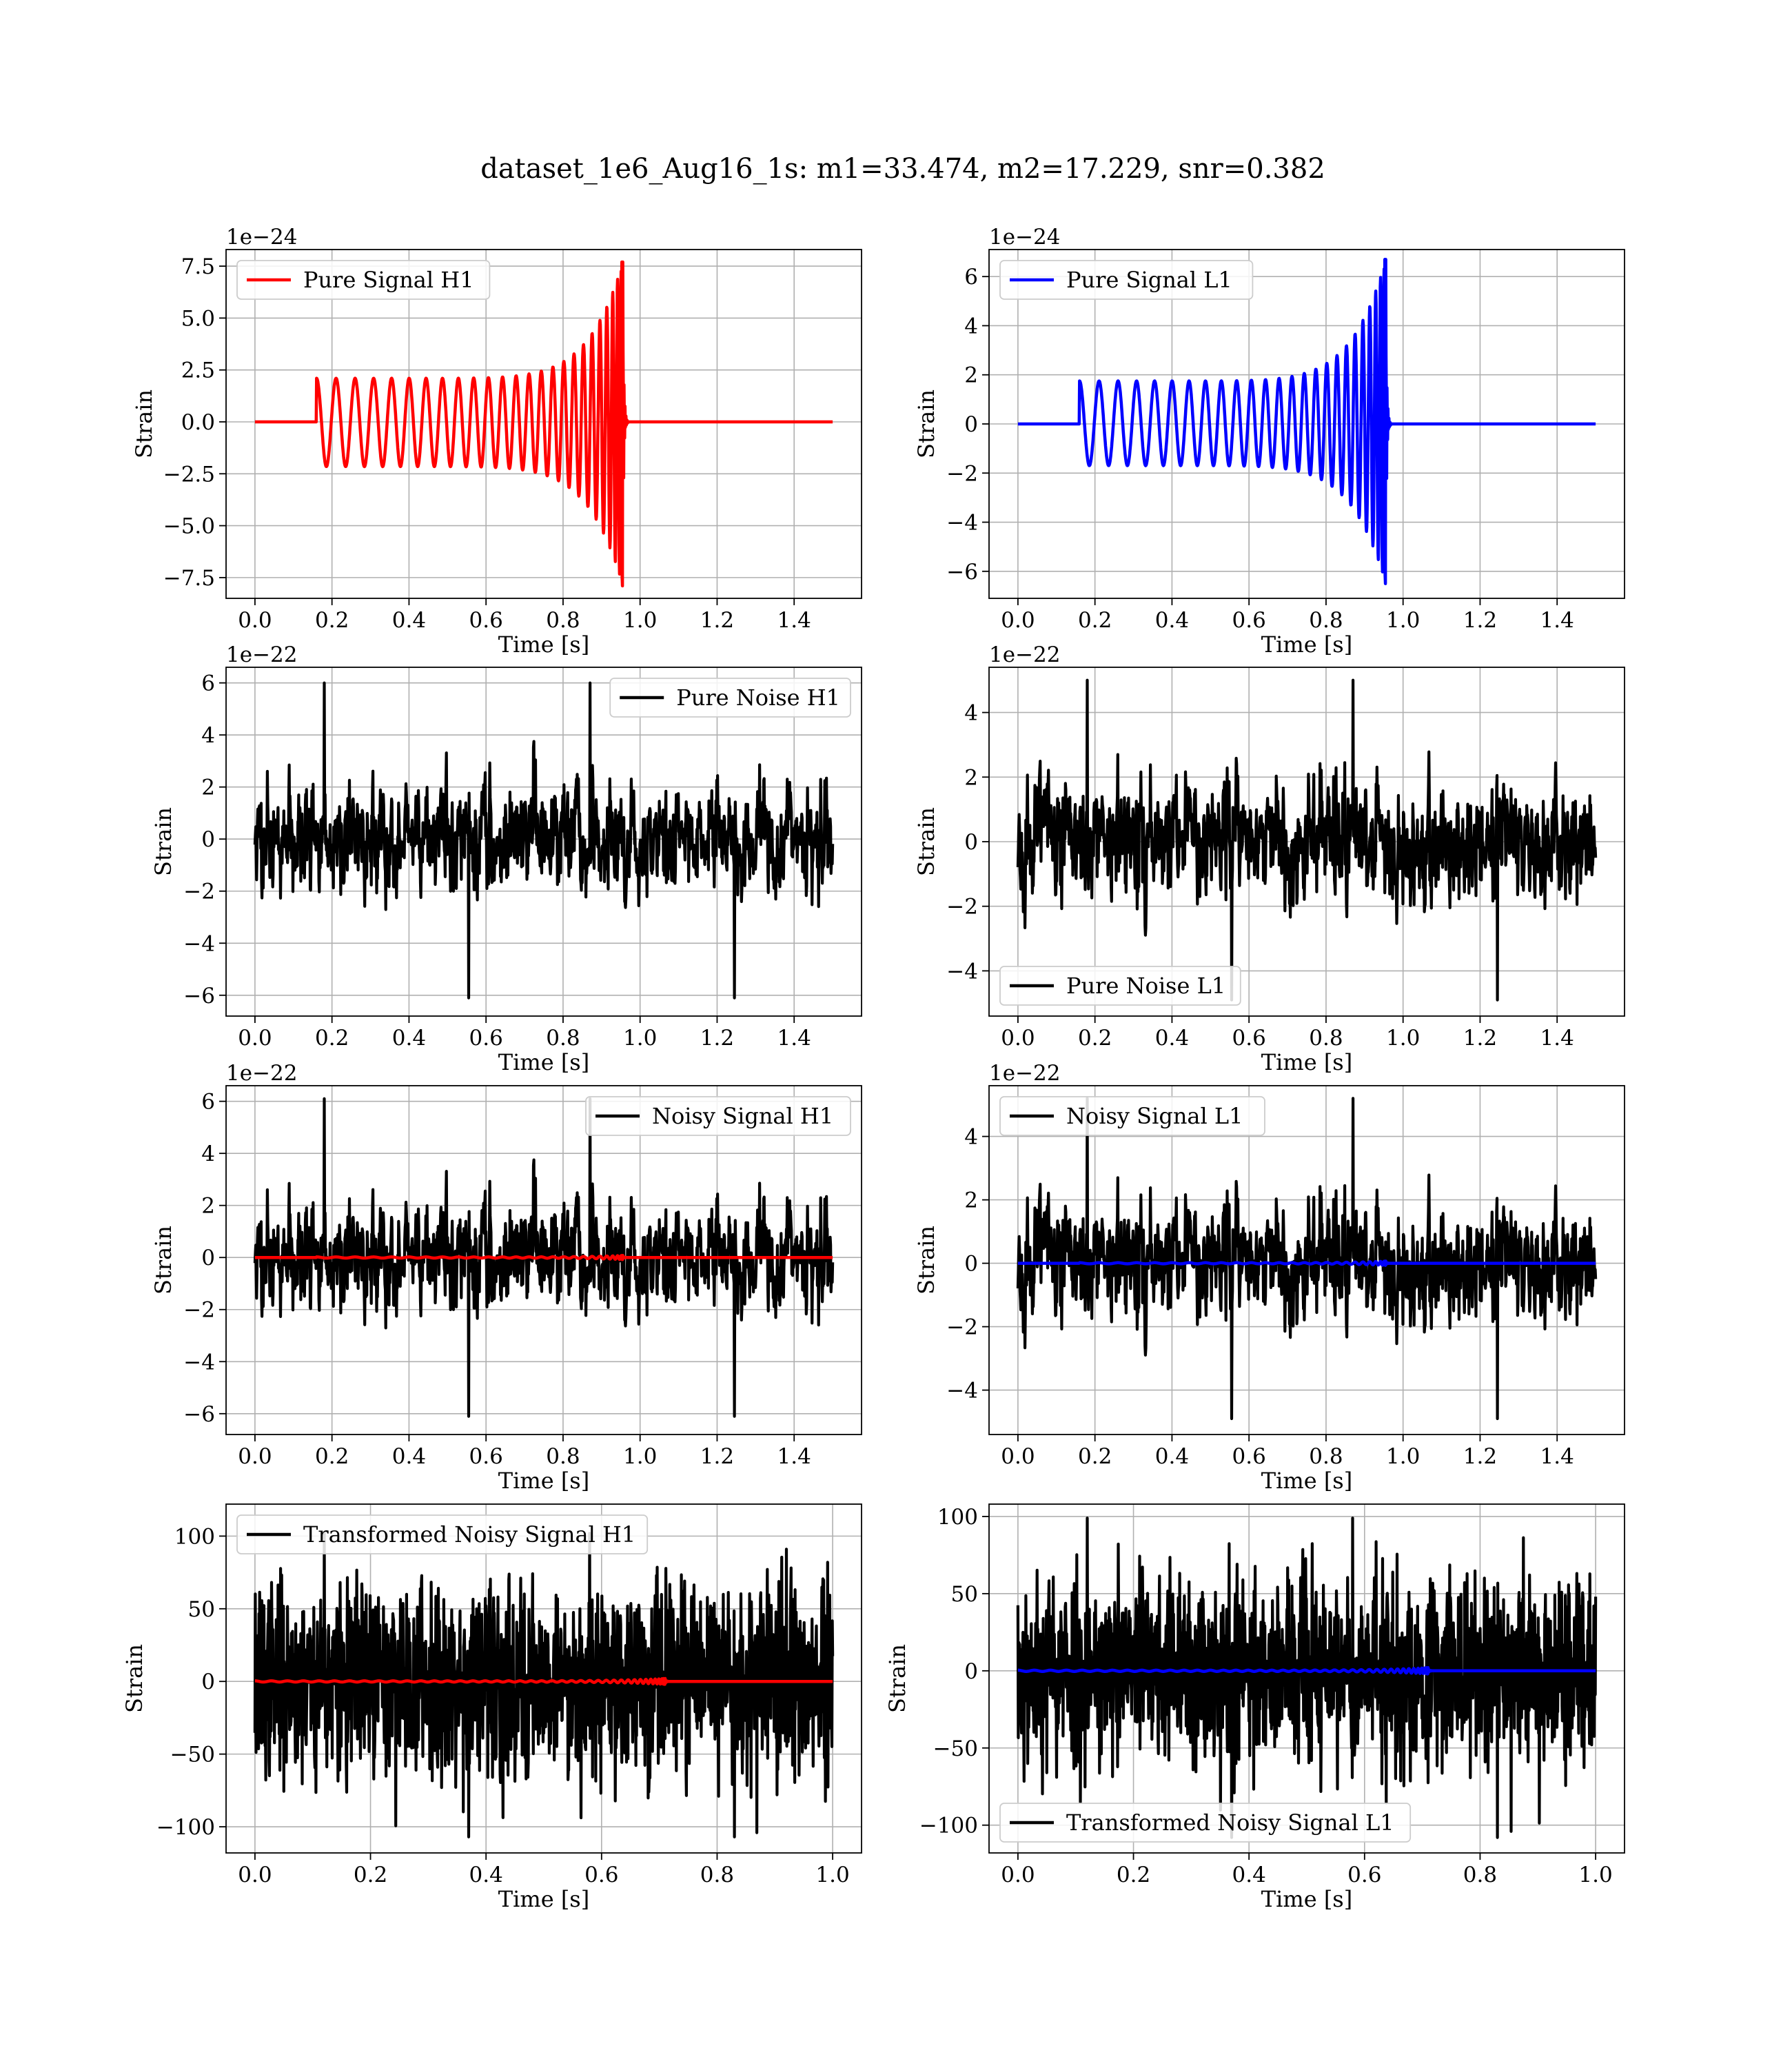 The image size is (1792, 2068). Describe the element at coordinates (262, 237) in the screenshot. I see `axis-offset-label: 1e−24` at that location.